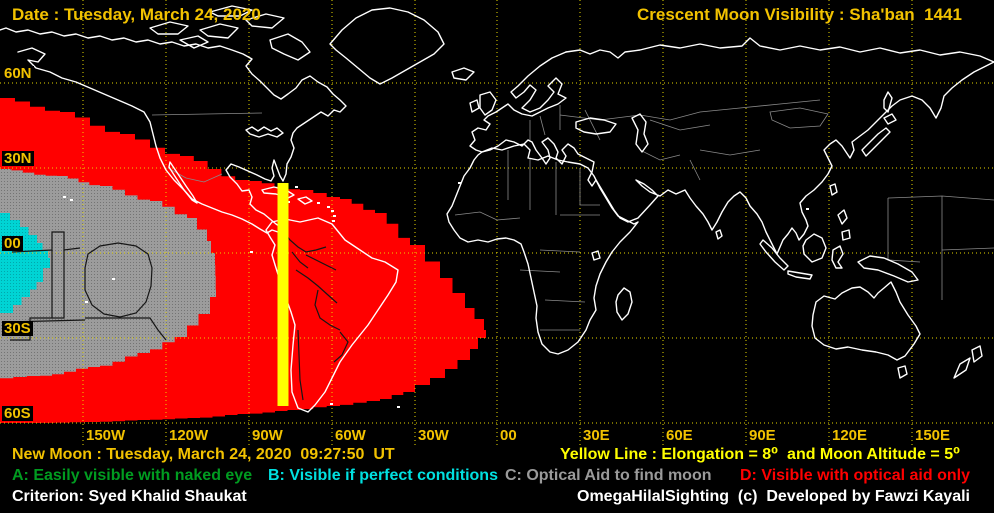 The image size is (994, 513). I want to click on legend-b: B: Visible if perfect conditions, so click(383, 475).